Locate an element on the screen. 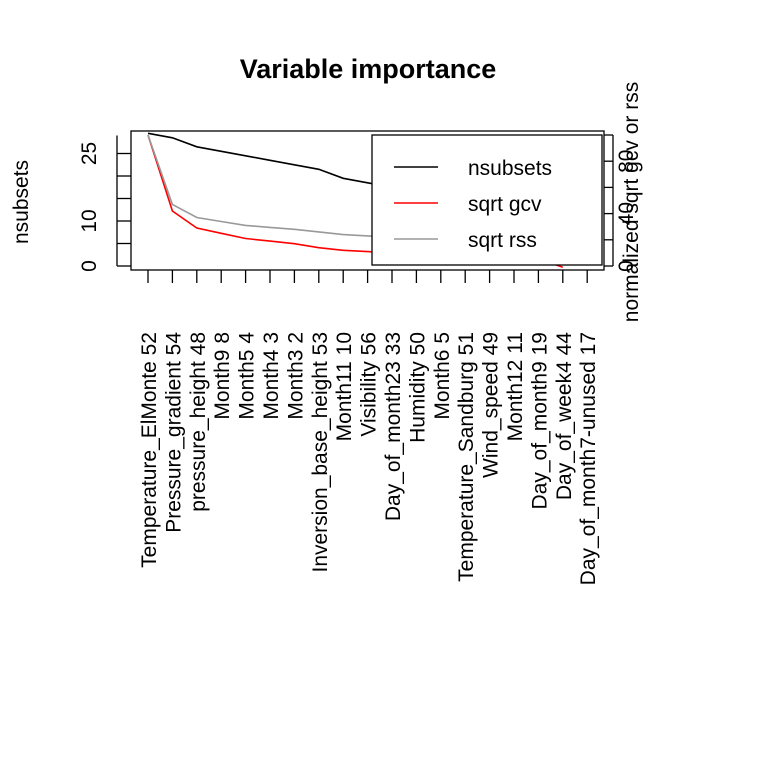  x-tick-label: pressure_height 48 is located at coordinates (198, 422).